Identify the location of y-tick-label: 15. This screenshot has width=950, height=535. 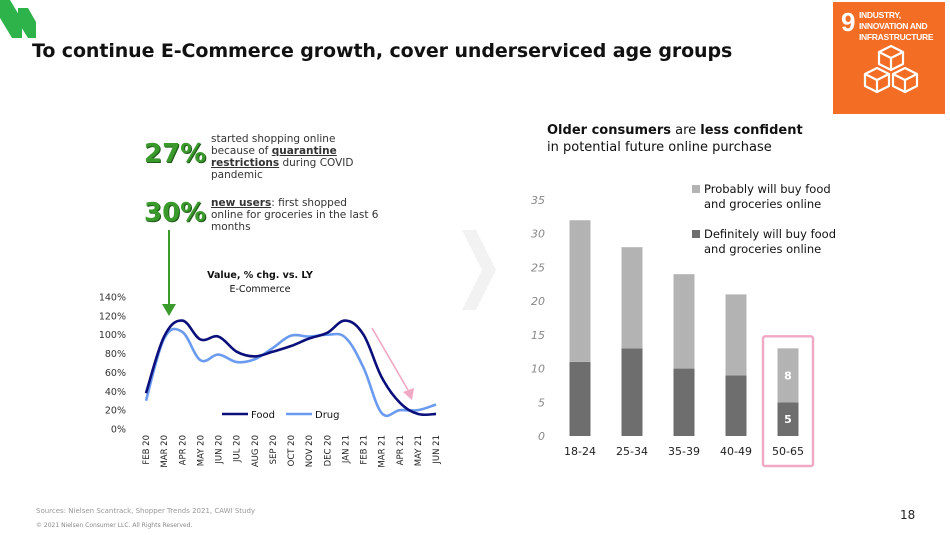
(538, 335).